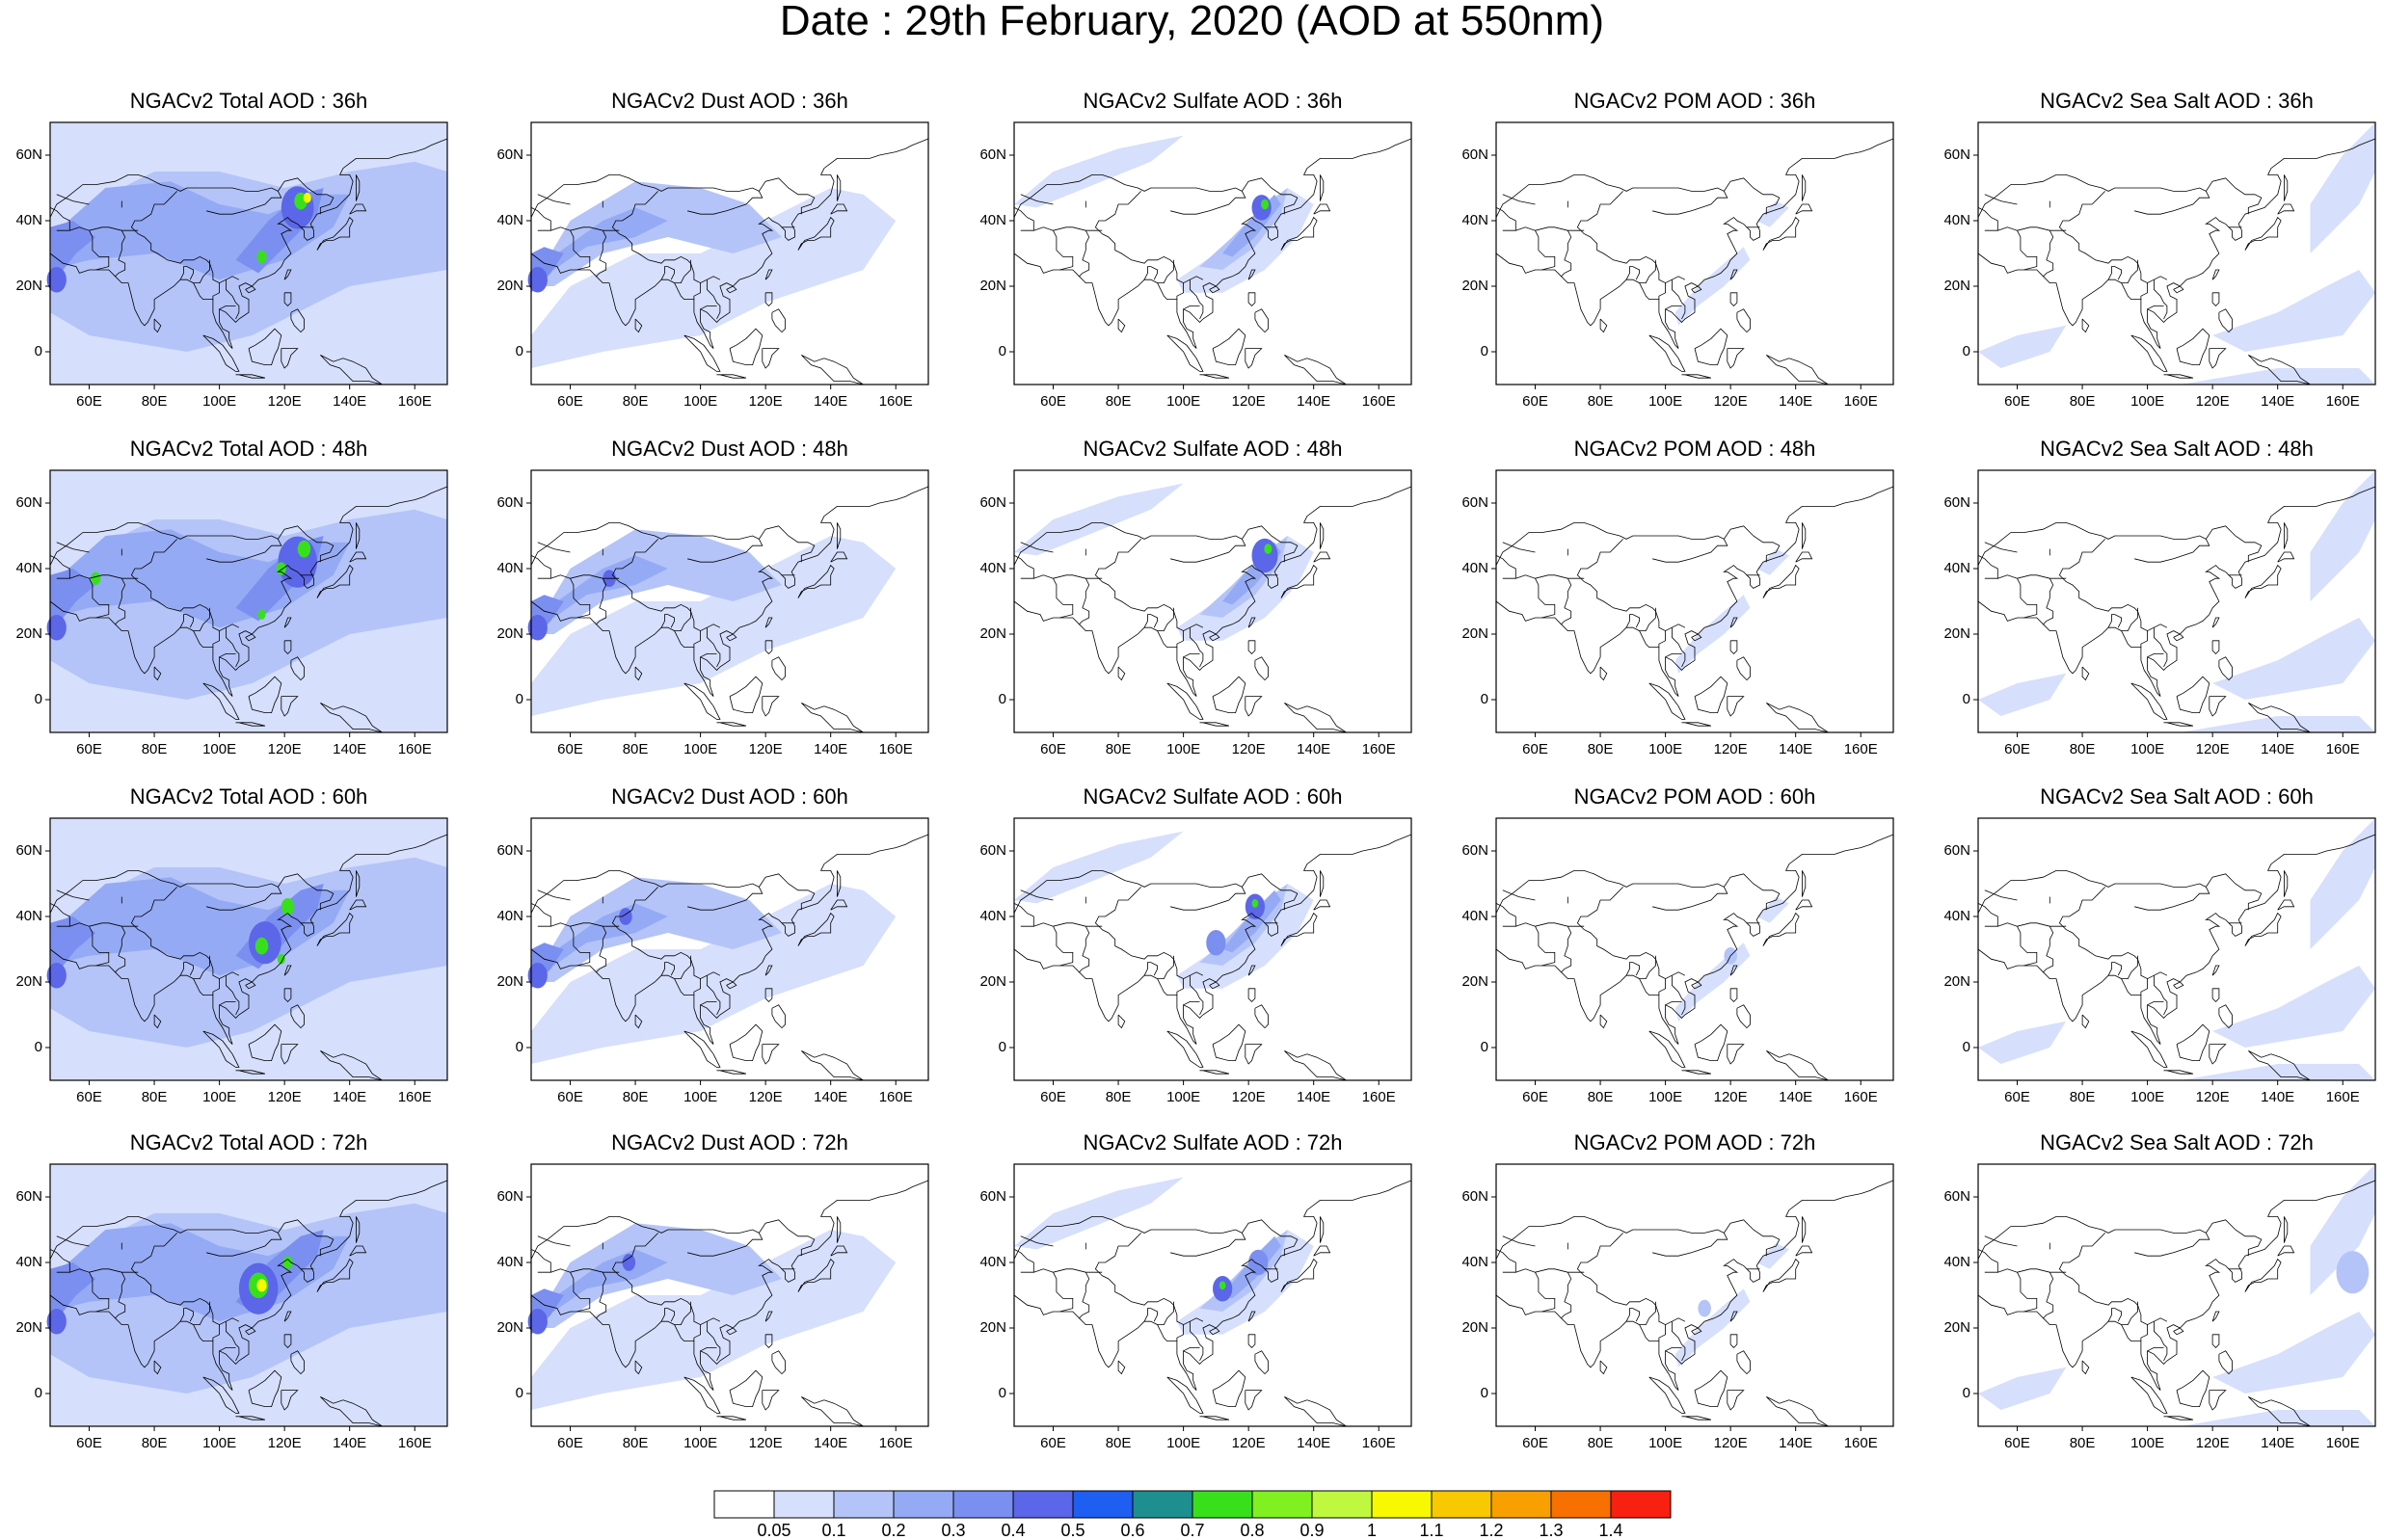  I want to click on map-frame, so click(2176, 601).